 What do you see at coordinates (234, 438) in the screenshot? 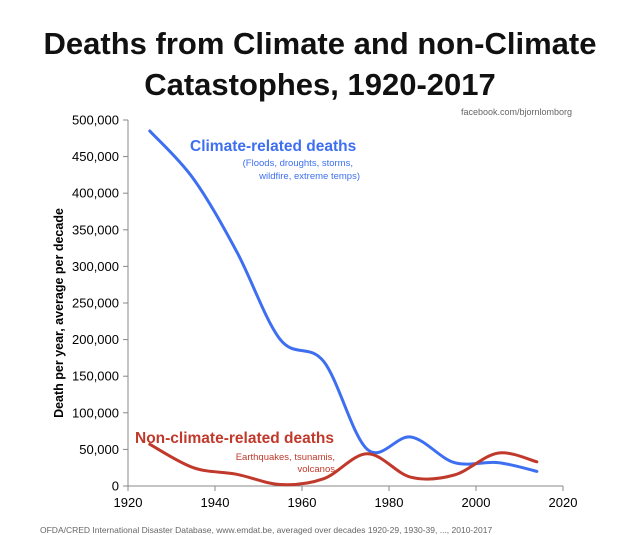
I see `series-label-nonclimate: Non-climate-related deaths` at bounding box center [234, 438].